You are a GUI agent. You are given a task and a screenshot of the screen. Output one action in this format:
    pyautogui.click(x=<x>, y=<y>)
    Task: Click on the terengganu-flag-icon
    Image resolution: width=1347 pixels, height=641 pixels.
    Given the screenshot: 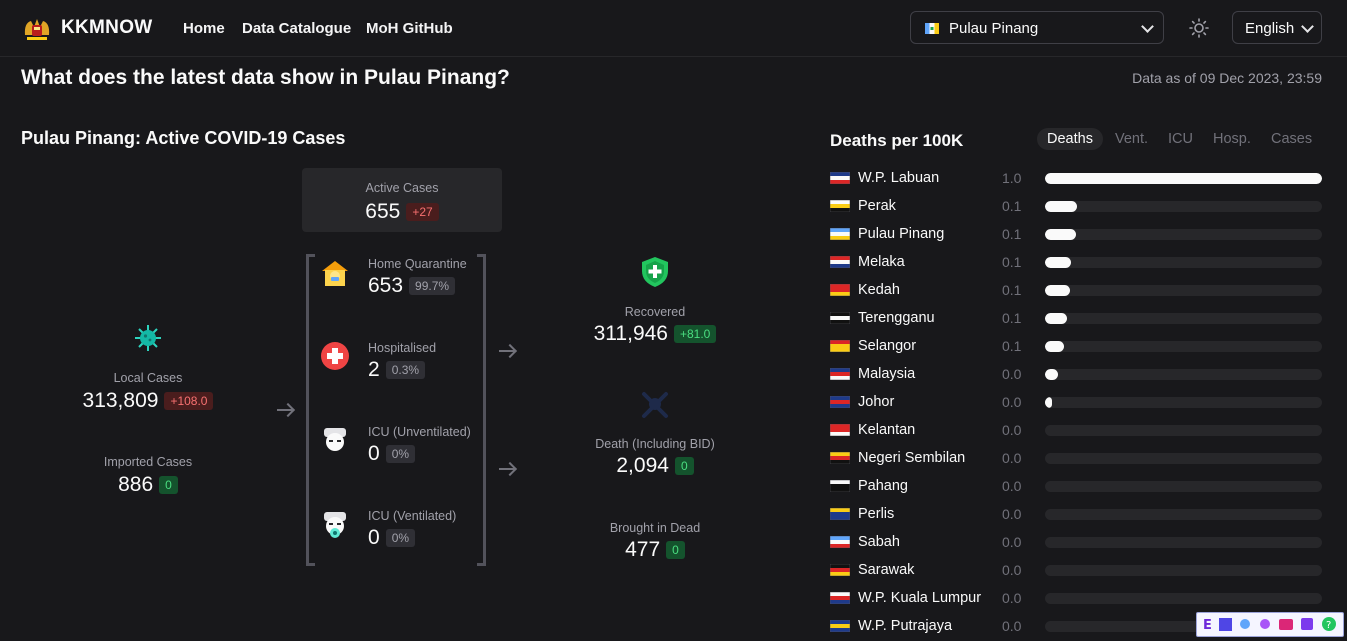 What is the action you would take?
    pyautogui.click(x=840, y=318)
    